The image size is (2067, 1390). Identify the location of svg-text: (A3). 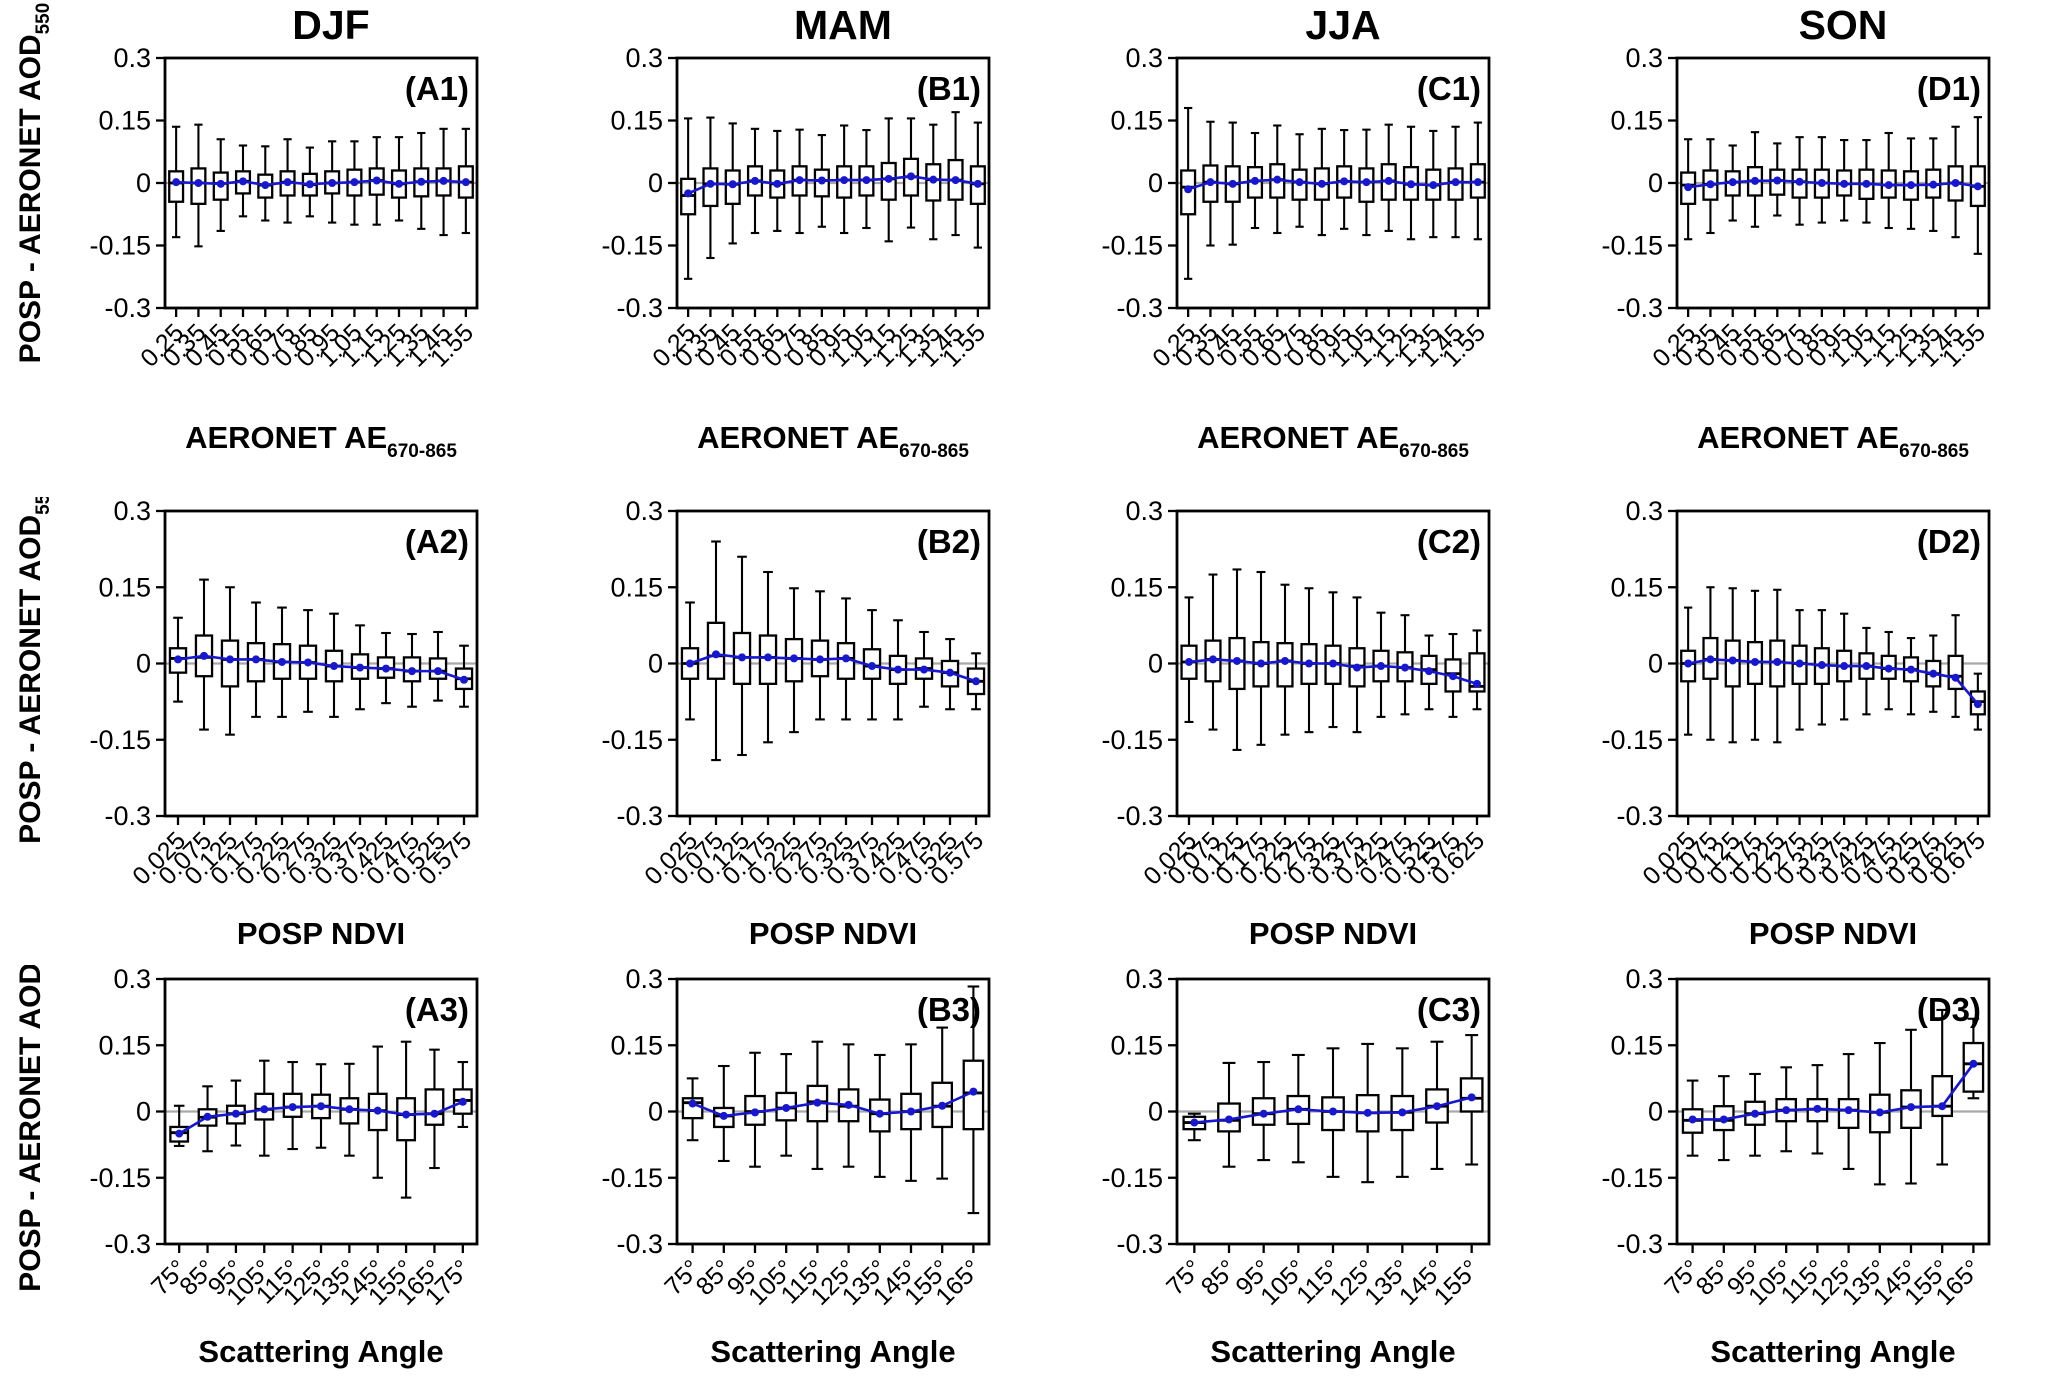
(437, 1009).